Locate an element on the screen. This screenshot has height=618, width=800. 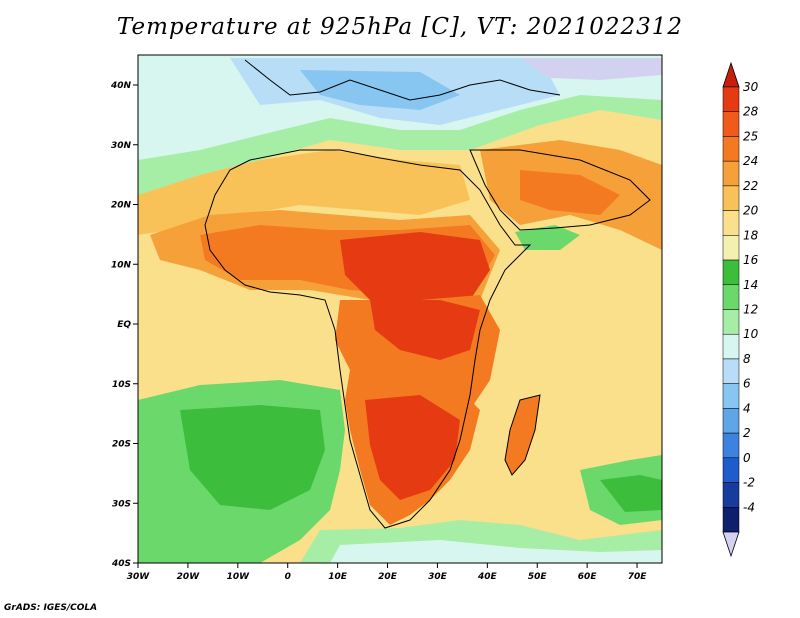
lon-tick-label: 20E is located at coordinates (388, 577).